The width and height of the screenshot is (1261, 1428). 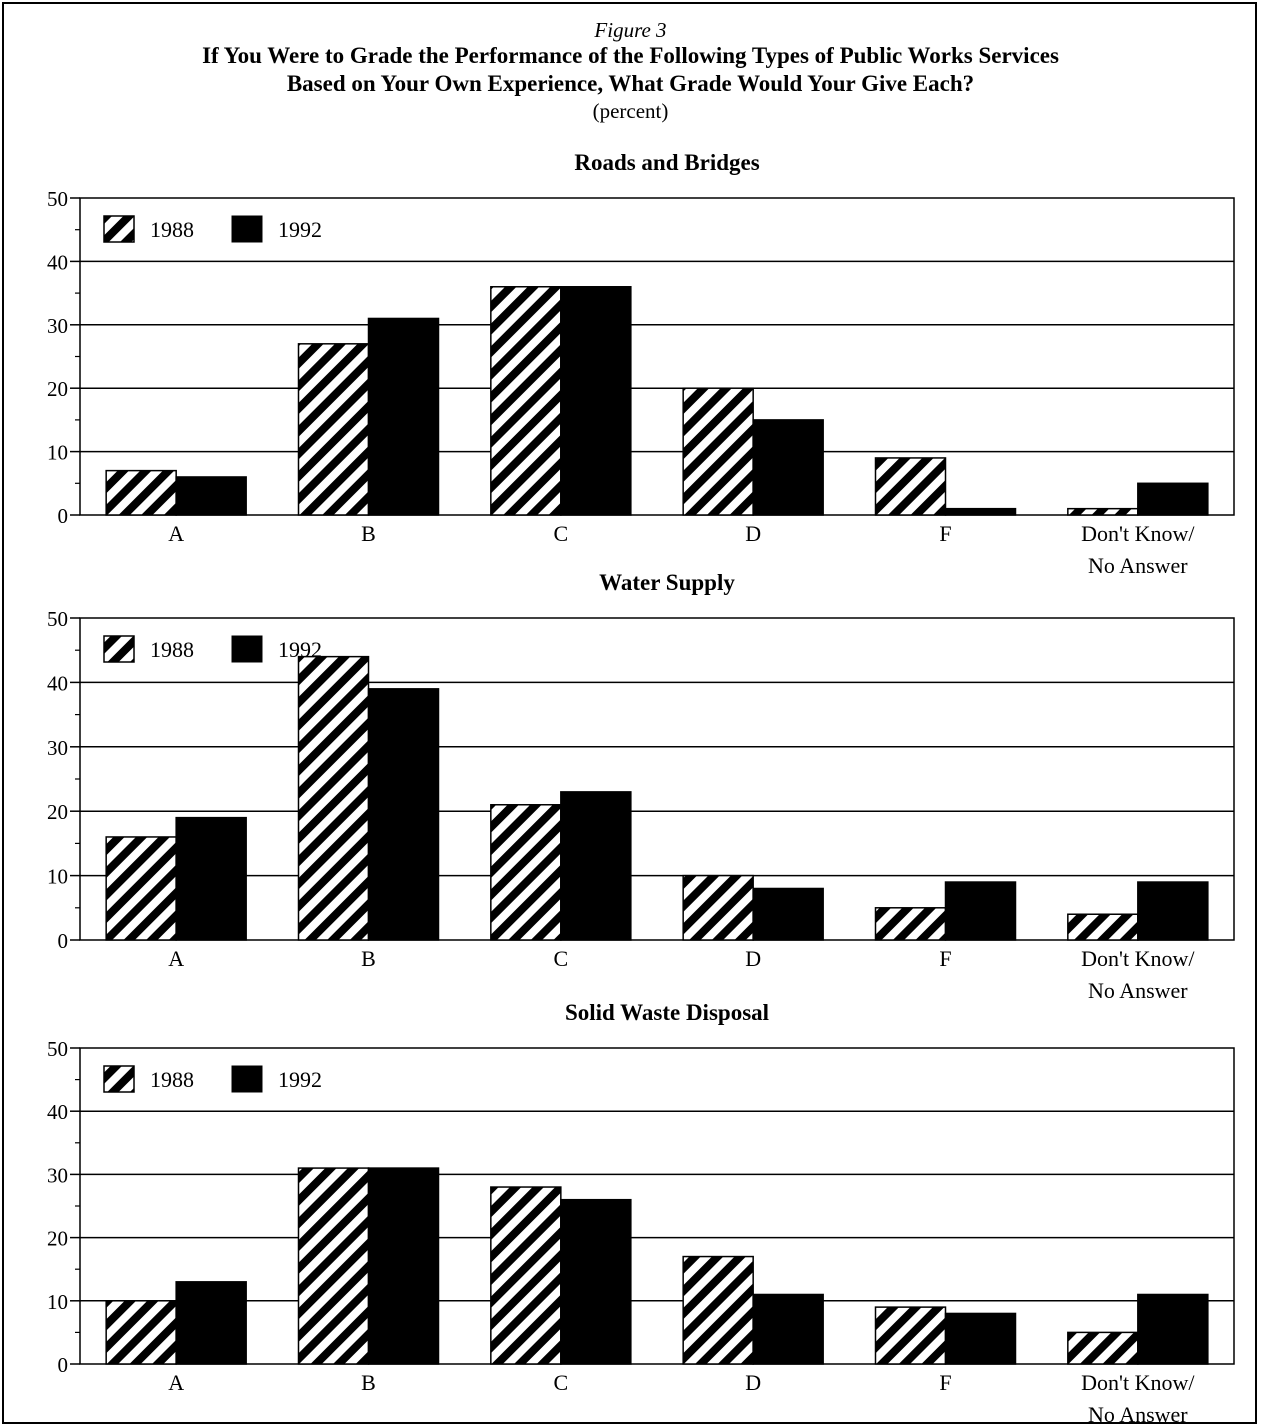 I want to click on figure-label: Figure 3, so click(x=630, y=30).